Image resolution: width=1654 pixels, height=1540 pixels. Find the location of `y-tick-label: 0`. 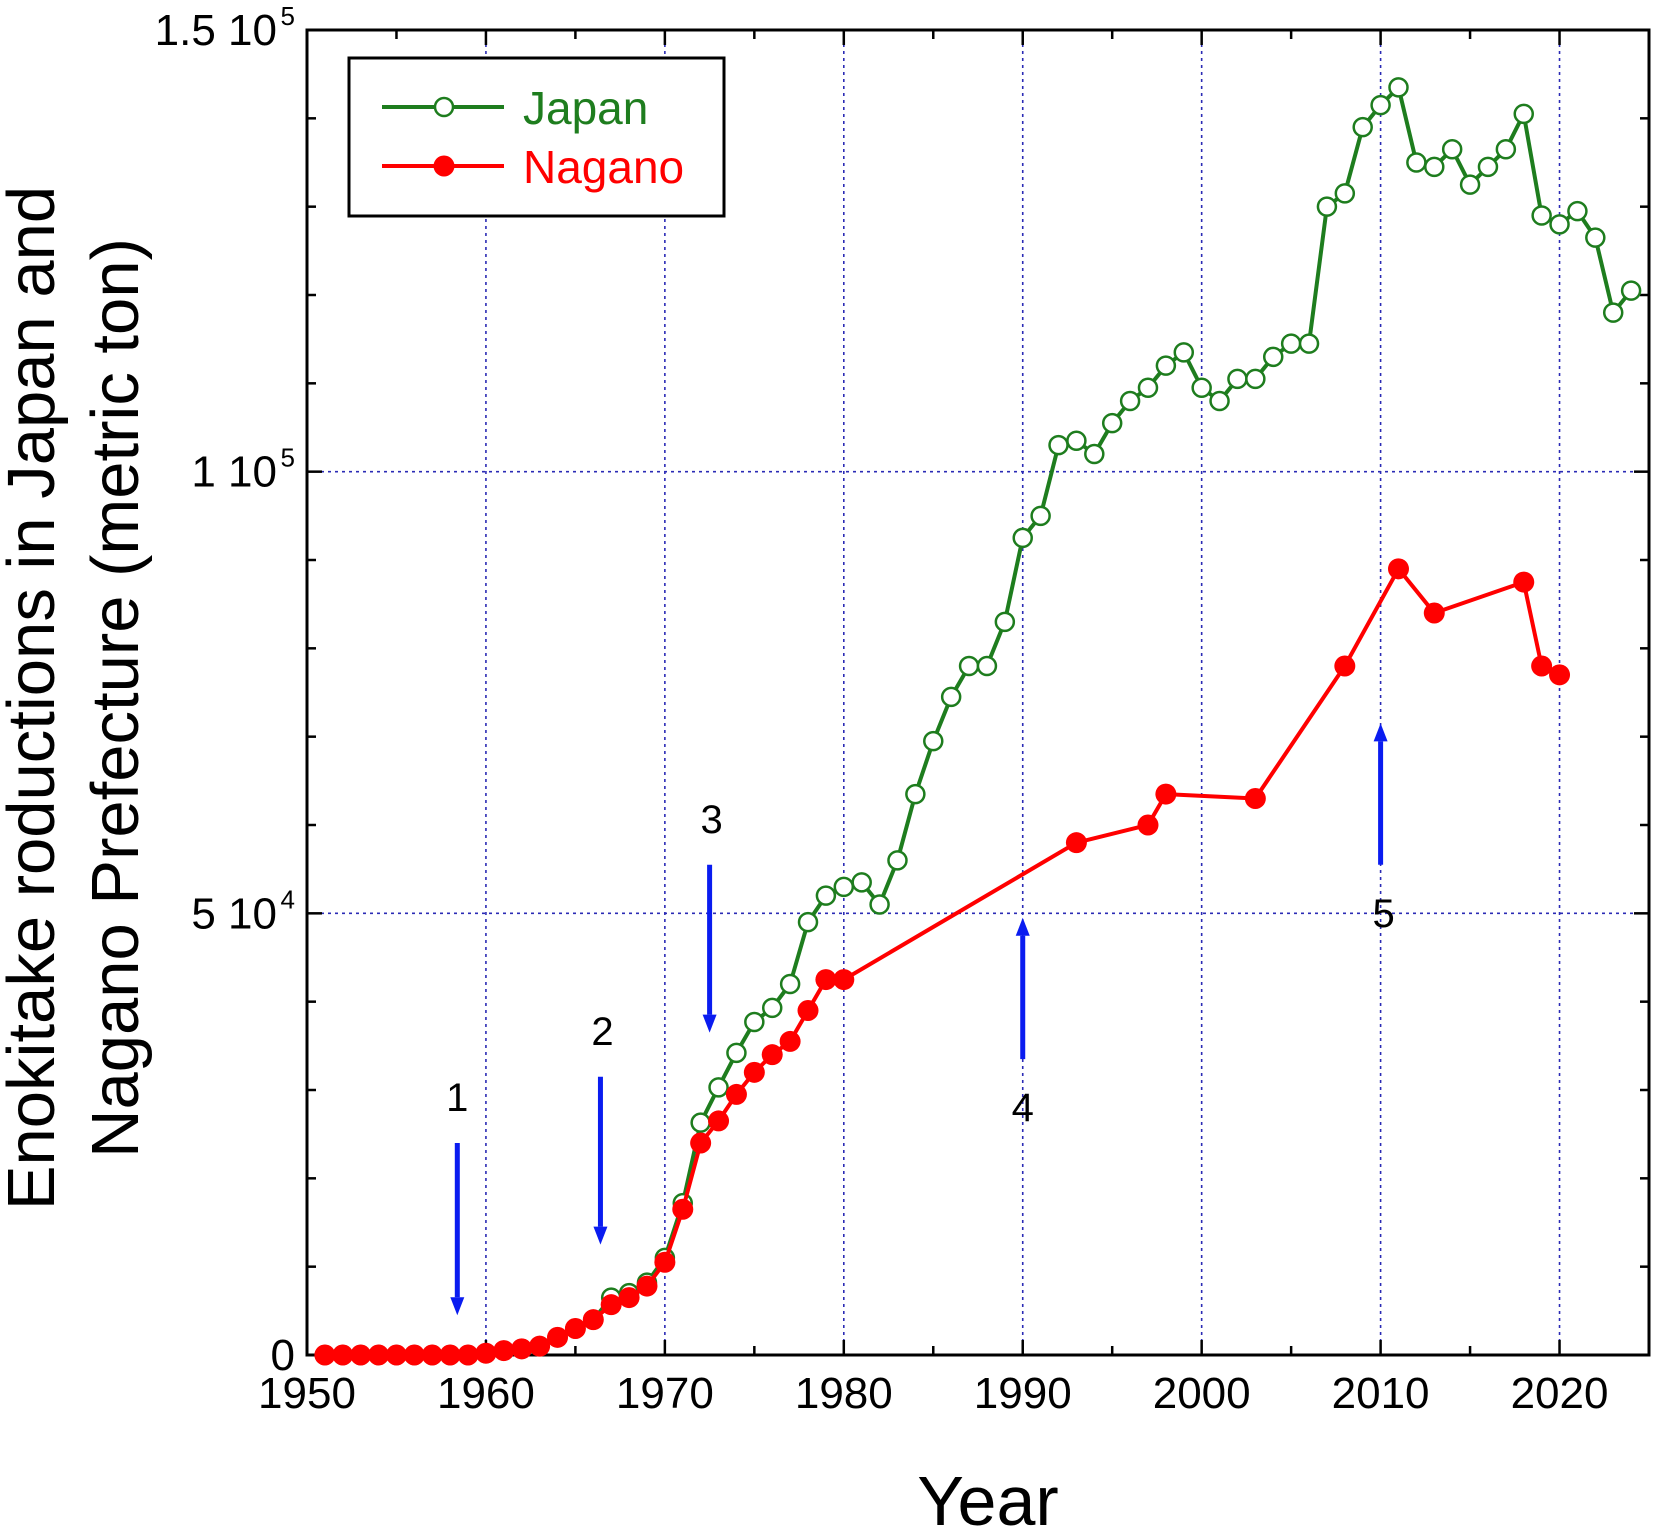

y-tick-label: 0 is located at coordinates (283, 1355).